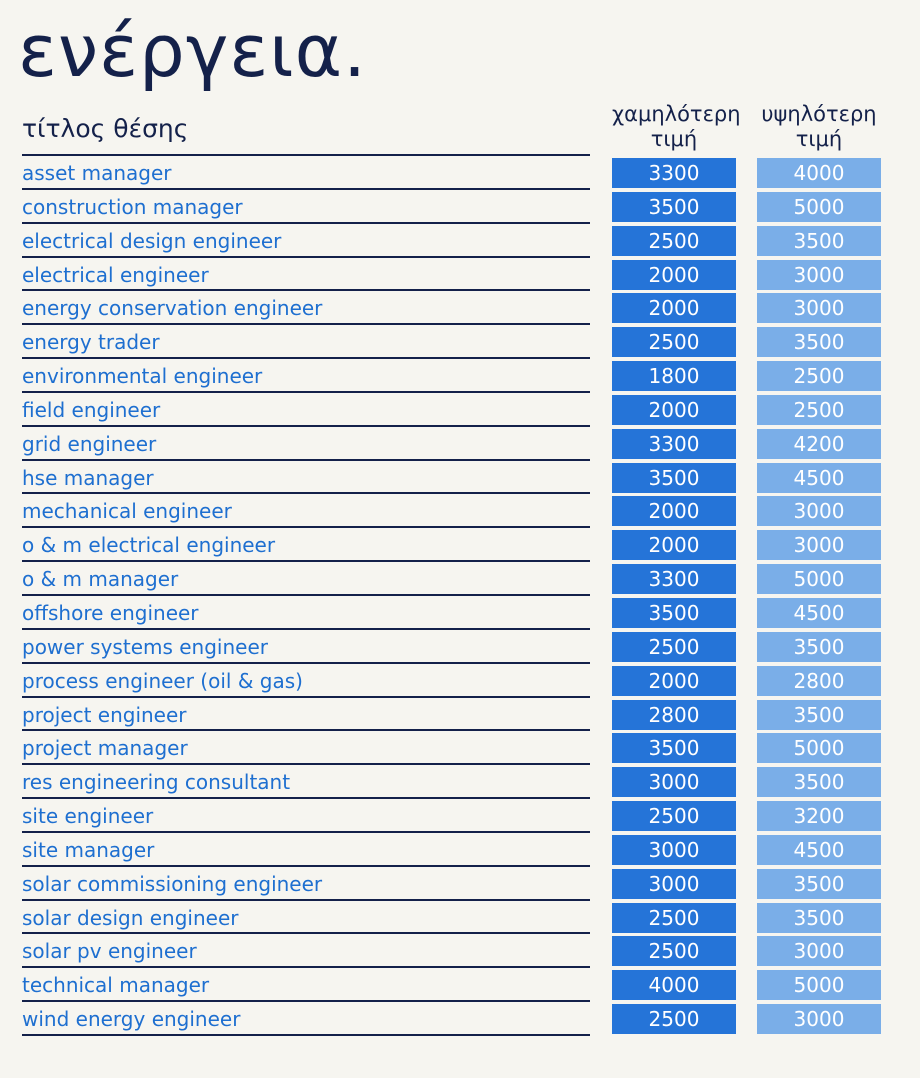 Image resolution: width=920 pixels, height=1078 pixels. I want to click on table-row: power systems engineer 2500 3500, so click(460, 647).